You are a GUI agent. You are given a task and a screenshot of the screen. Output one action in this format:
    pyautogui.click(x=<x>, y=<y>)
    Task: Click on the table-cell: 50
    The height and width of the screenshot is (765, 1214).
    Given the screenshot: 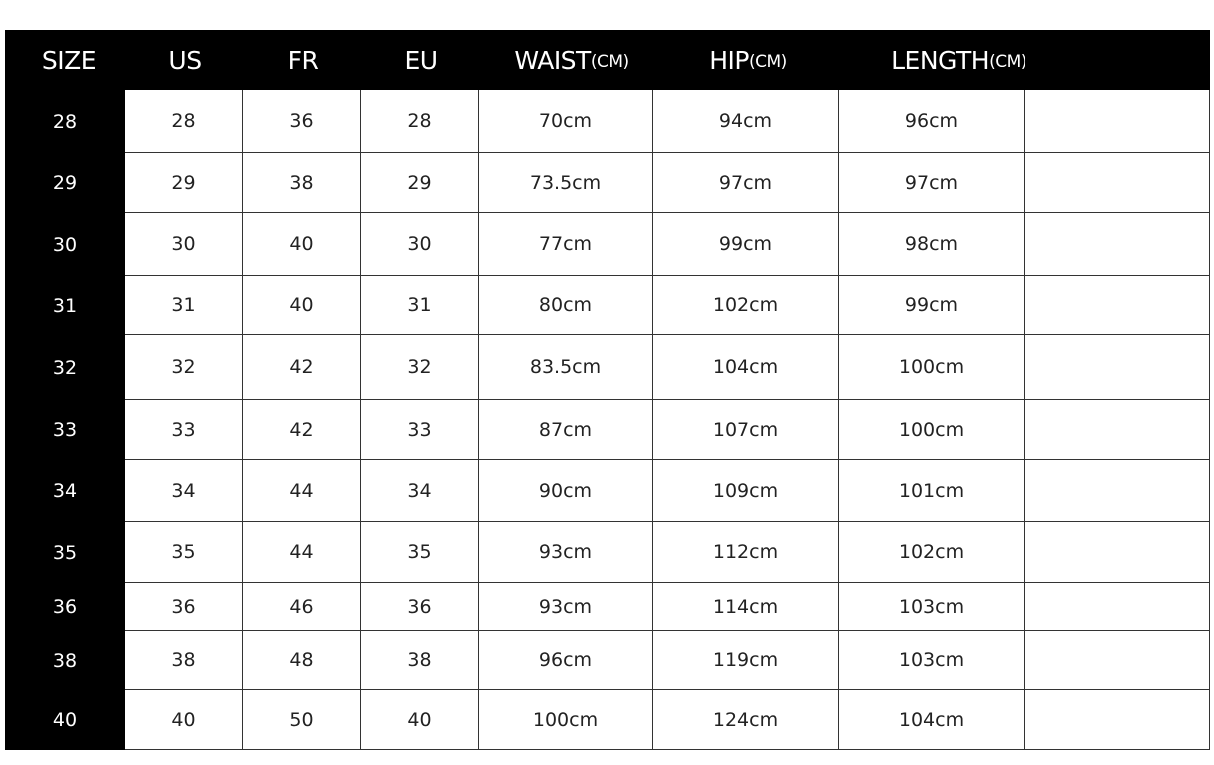 What is the action you would take?
    pyautogui.click(x=302, y=720)
    